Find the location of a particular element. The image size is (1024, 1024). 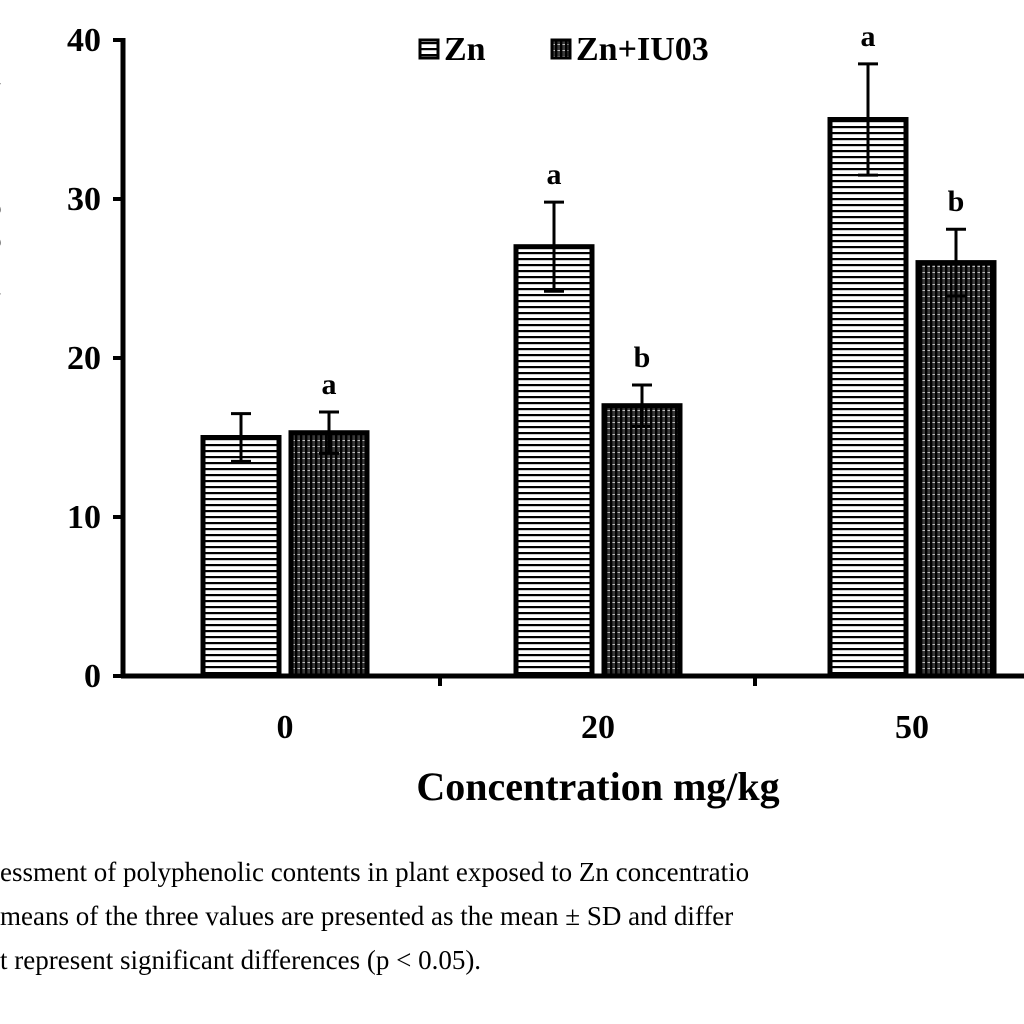

legend-label: Zn is located at coordinates (465, 49).